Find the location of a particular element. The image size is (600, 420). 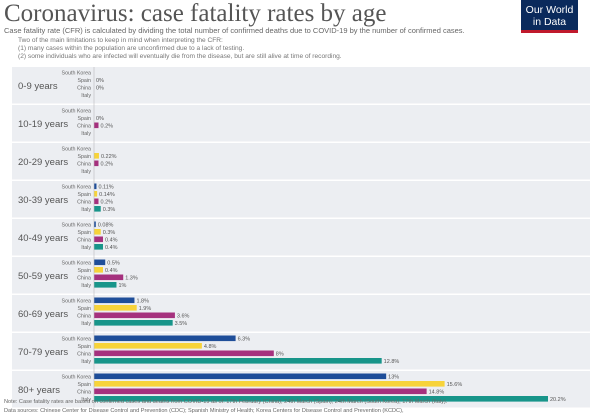

data-label: 1.3% is located at coordinates (131, 279).